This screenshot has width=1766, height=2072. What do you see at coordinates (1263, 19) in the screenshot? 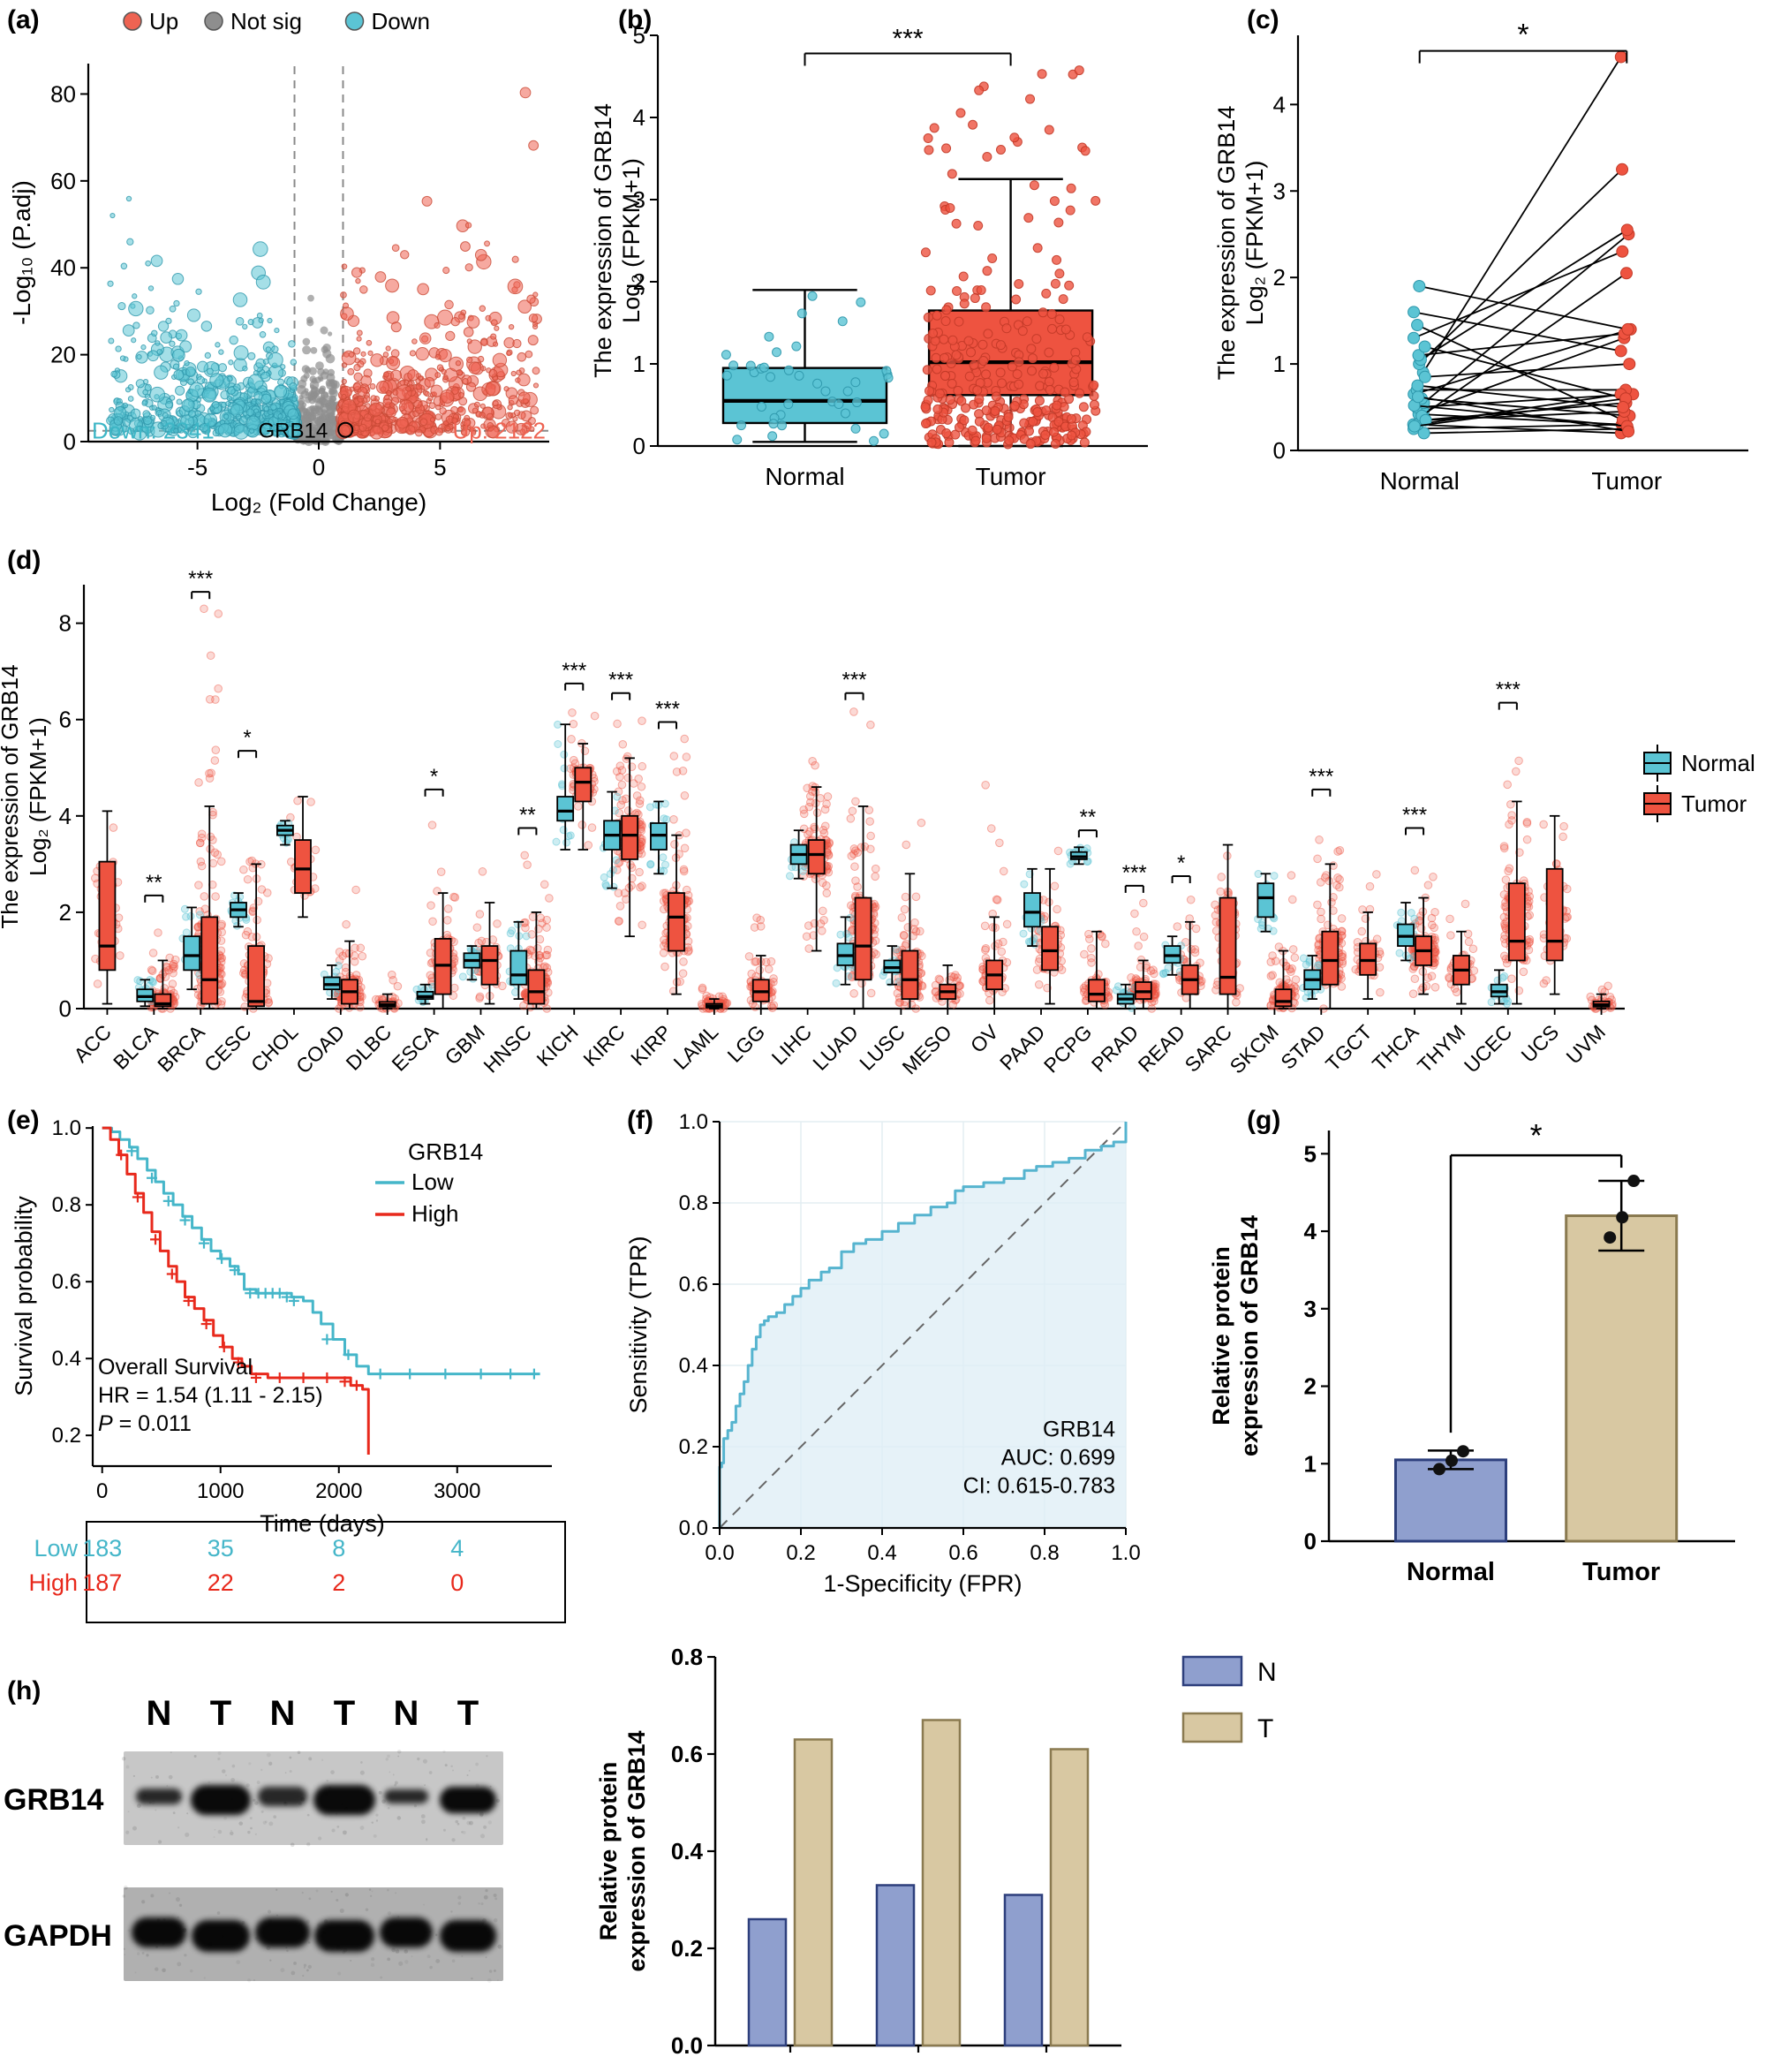
I see `panel-label-c: (c)` at bounding box center [1263, 19].